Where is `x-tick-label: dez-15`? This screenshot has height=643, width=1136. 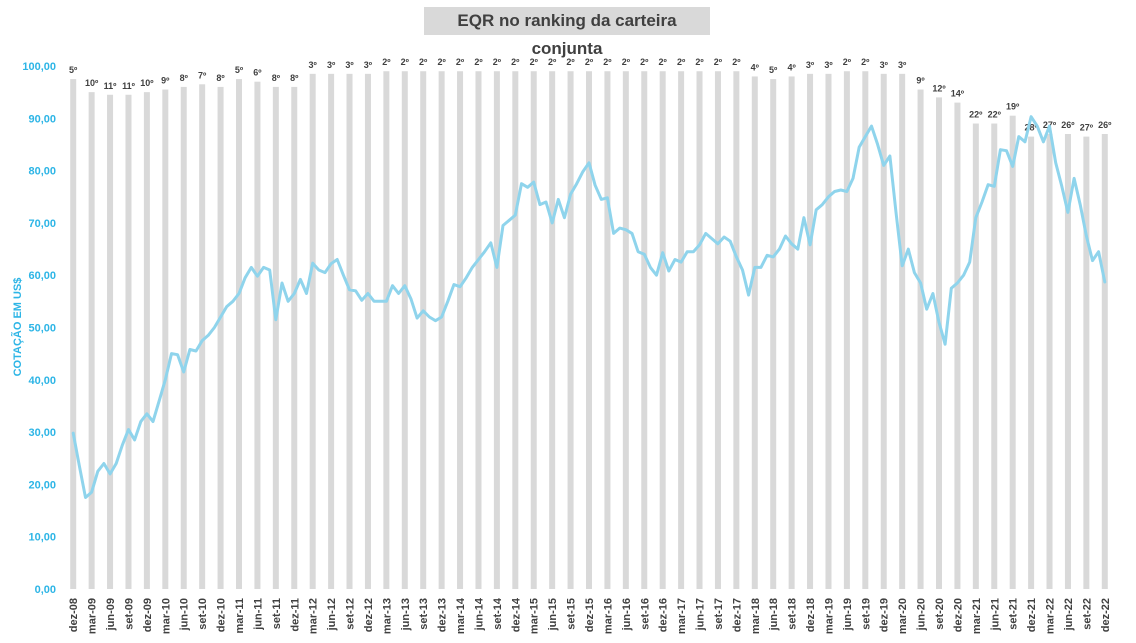 x-tick-label: dez-15 is located at coordinates (590, 615).